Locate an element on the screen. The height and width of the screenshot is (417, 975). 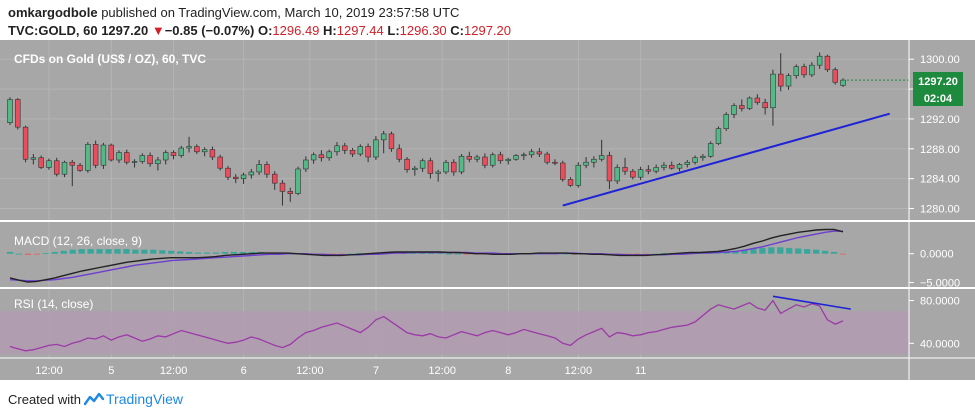
macd-panel is located at coordinates (426, 255).